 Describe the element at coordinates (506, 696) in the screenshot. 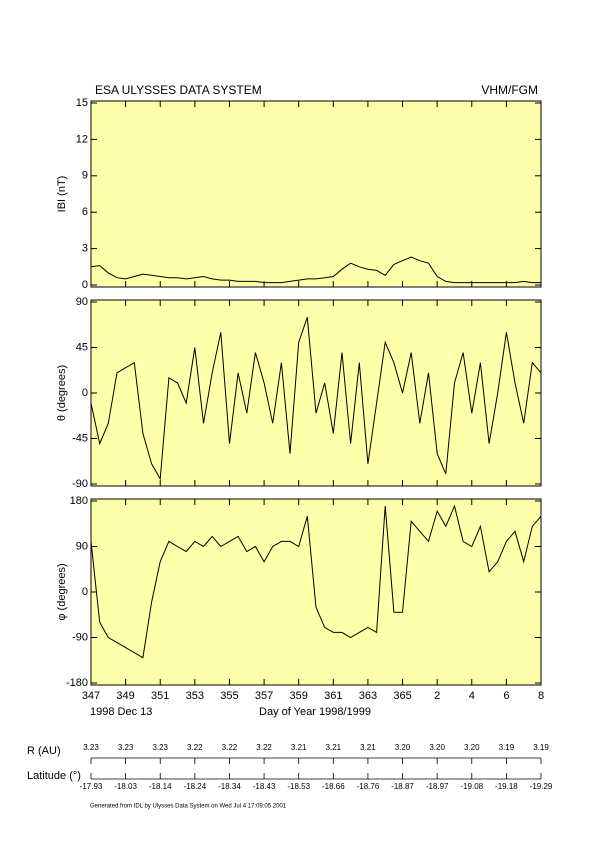

I see `x-tick-label: 6` at that location.